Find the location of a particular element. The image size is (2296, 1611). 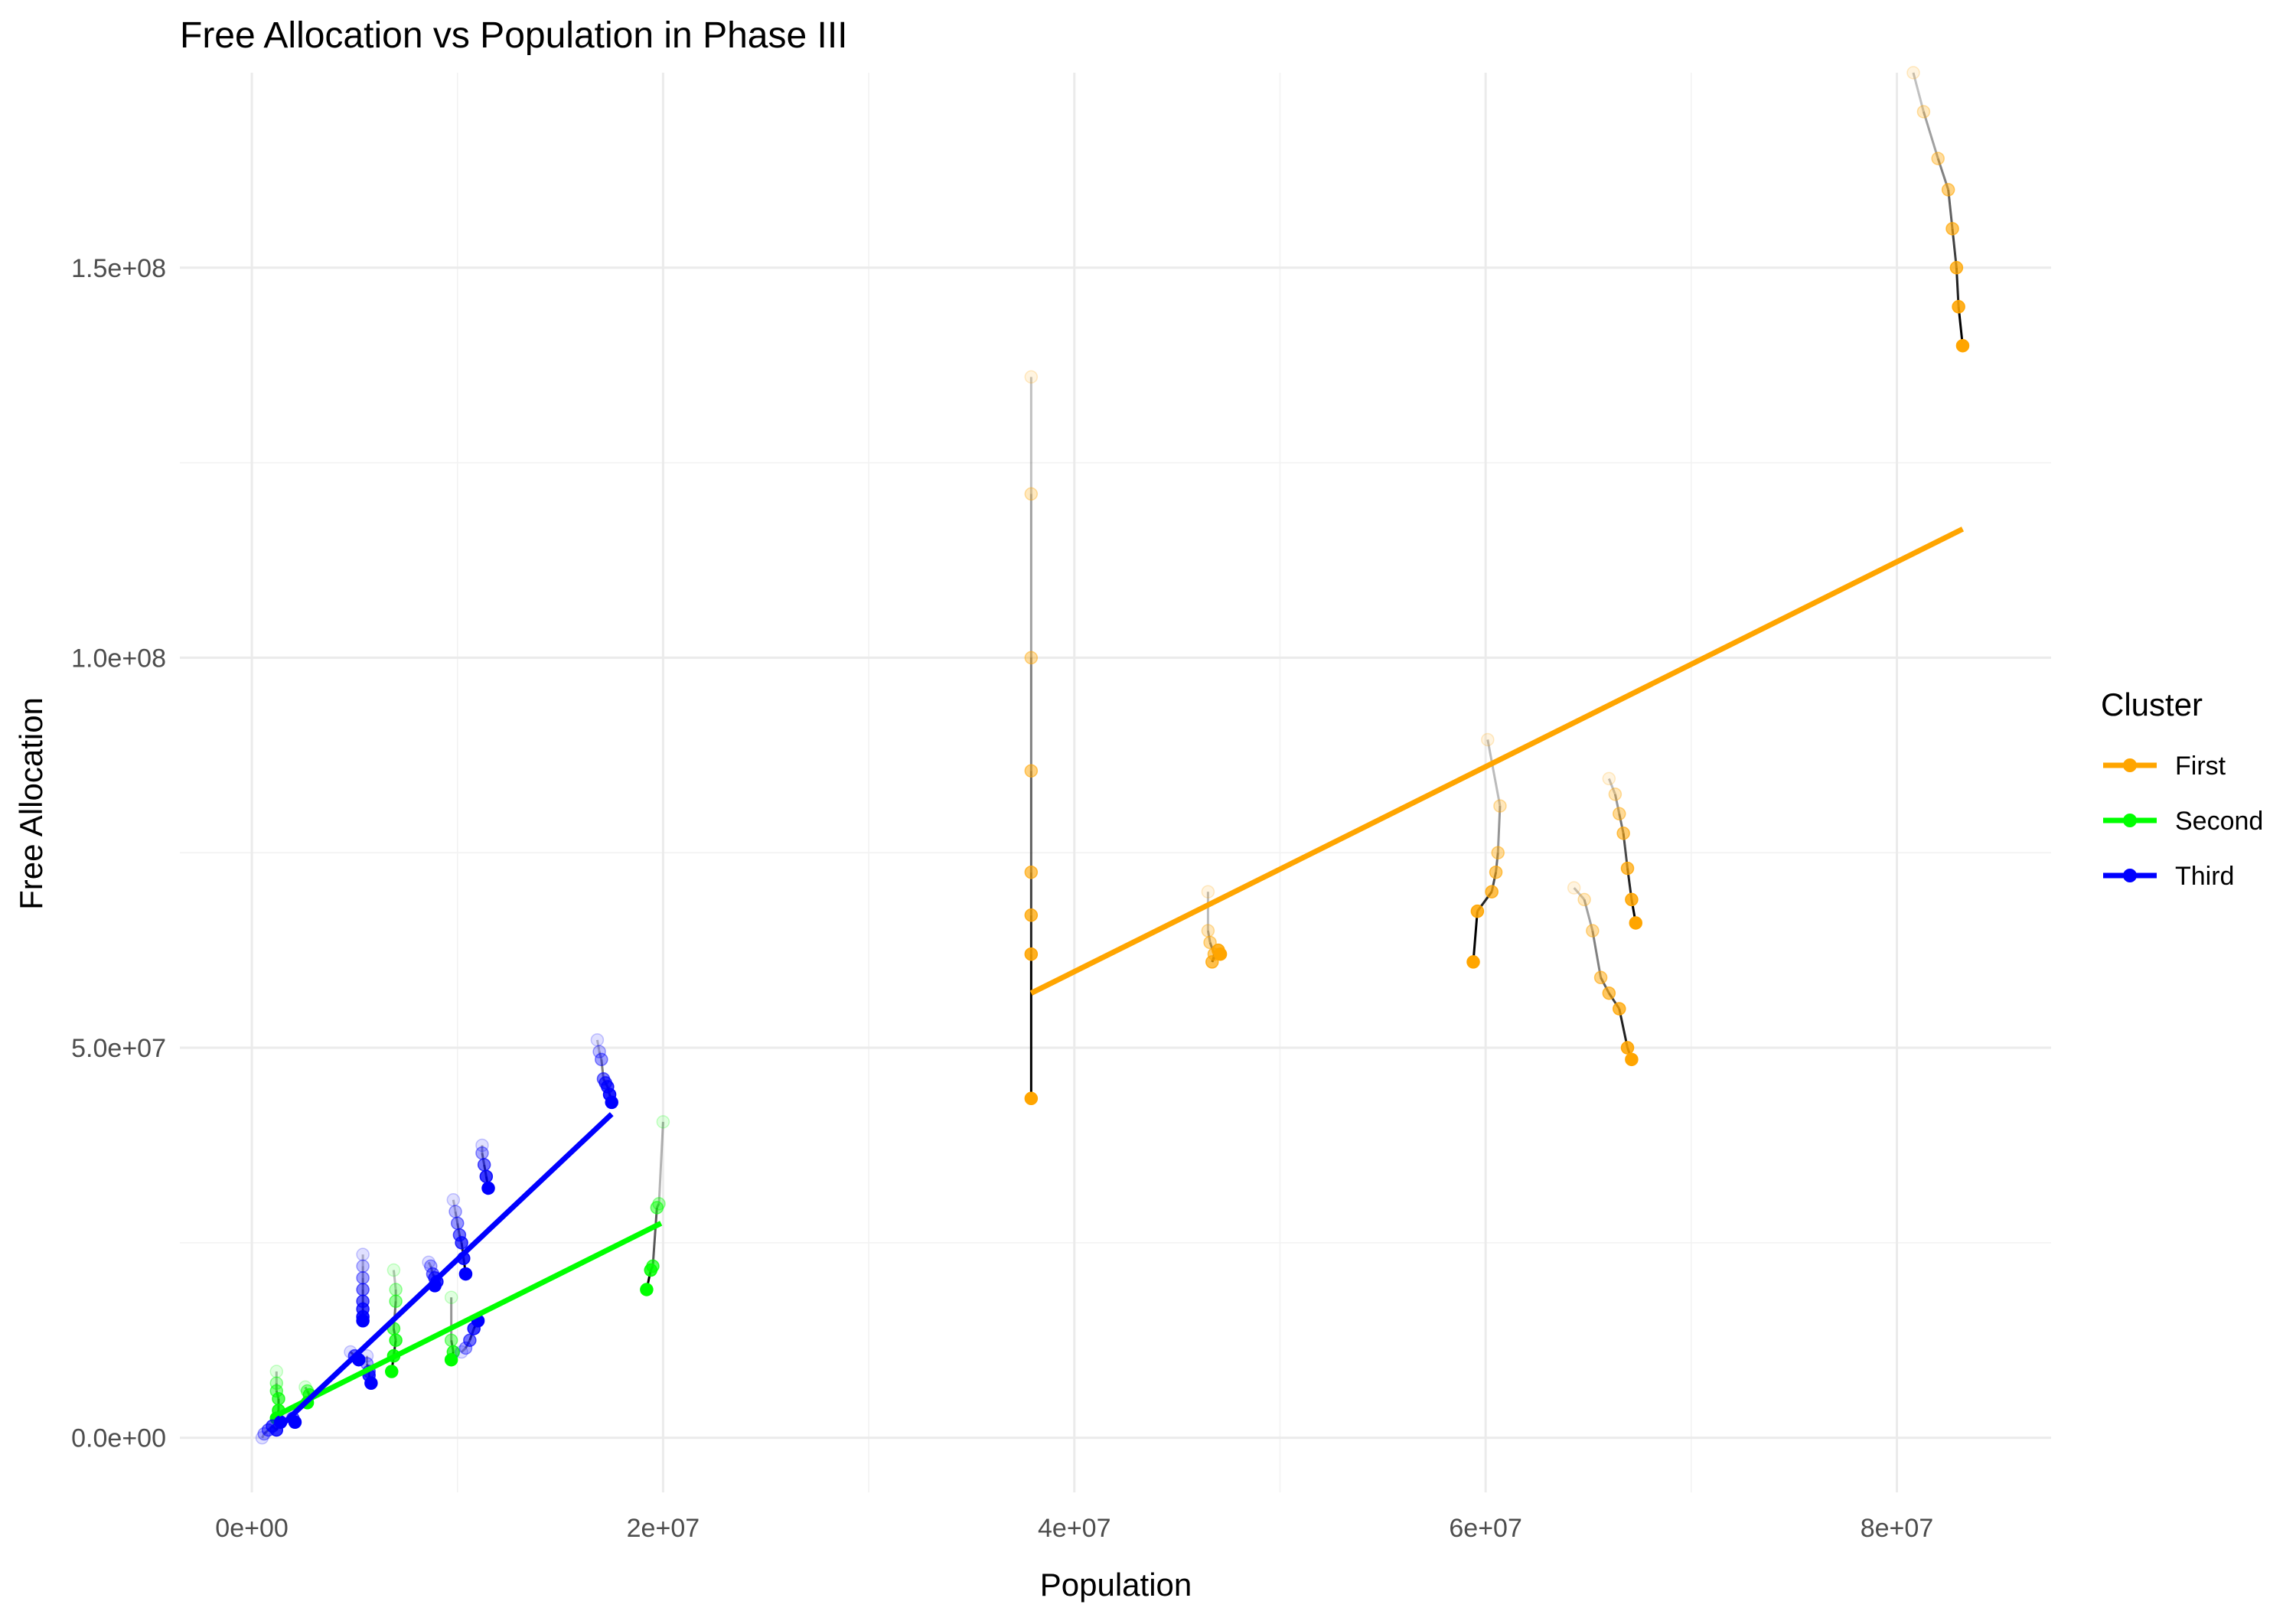

trend-line-third is located at coordinates (446, 1270).